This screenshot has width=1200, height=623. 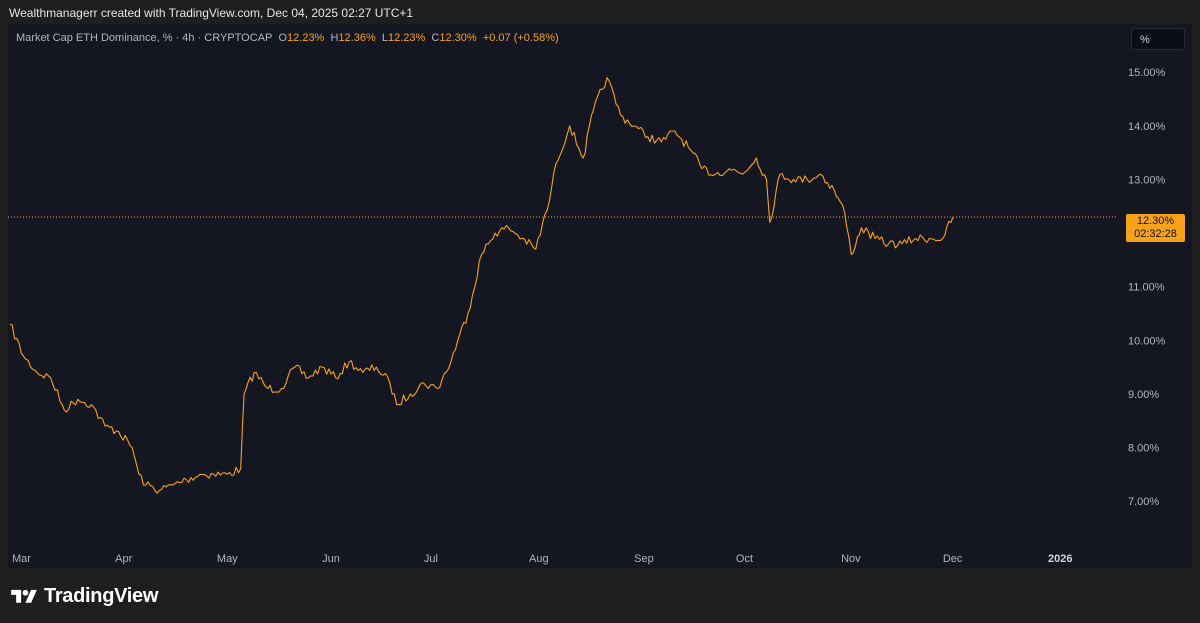 I want to click on y-tick-label: 15.00%, so click(x=1147, y=73).